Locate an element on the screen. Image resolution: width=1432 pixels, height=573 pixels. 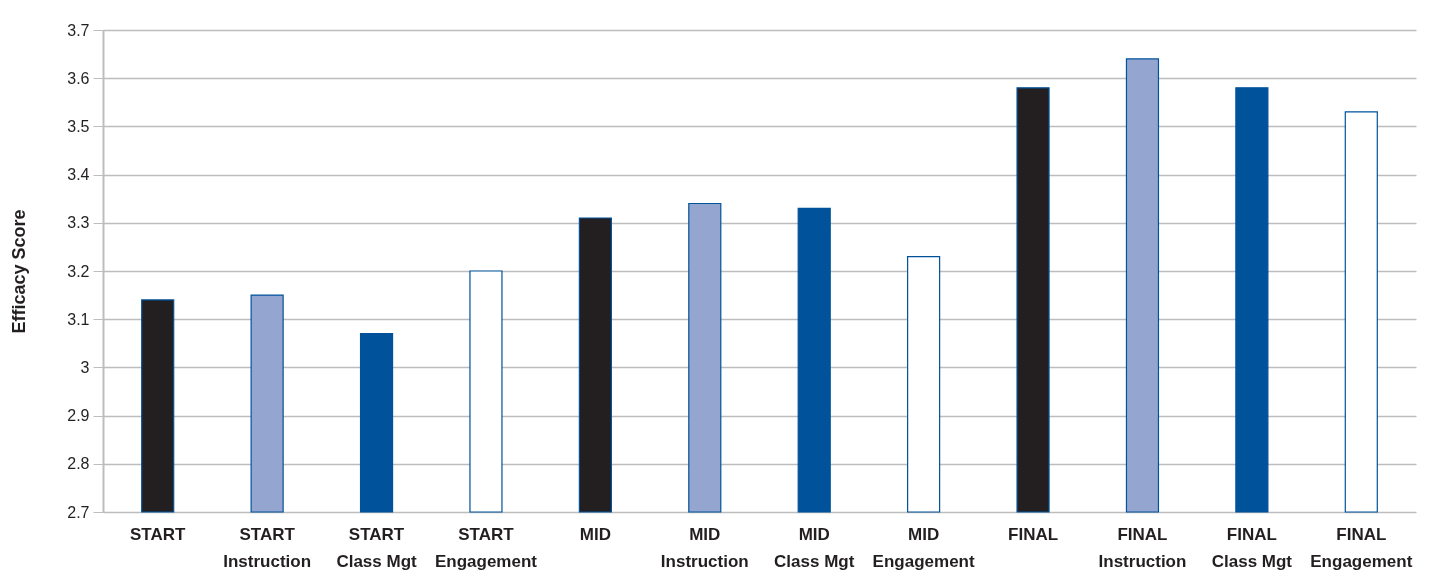
y-tick-label: 3.2 is located at coordinates (78, 271).